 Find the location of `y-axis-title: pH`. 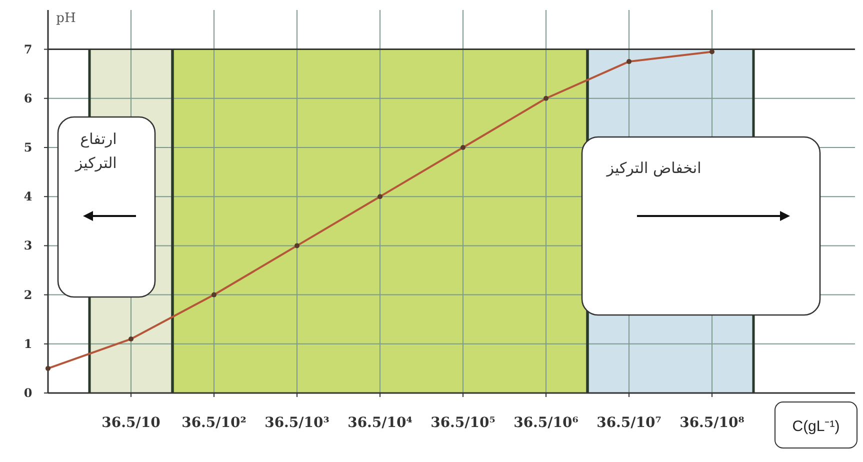

y-axis-title: pH is located at coordinates (66, 18).